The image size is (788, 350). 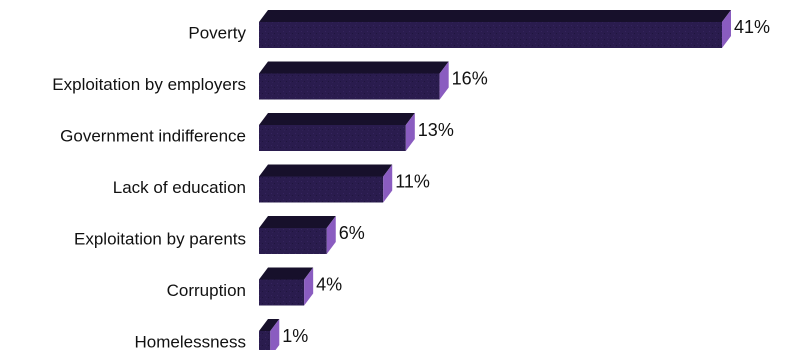 I want to click on value-label: 11%, so click(x=412, y=181).